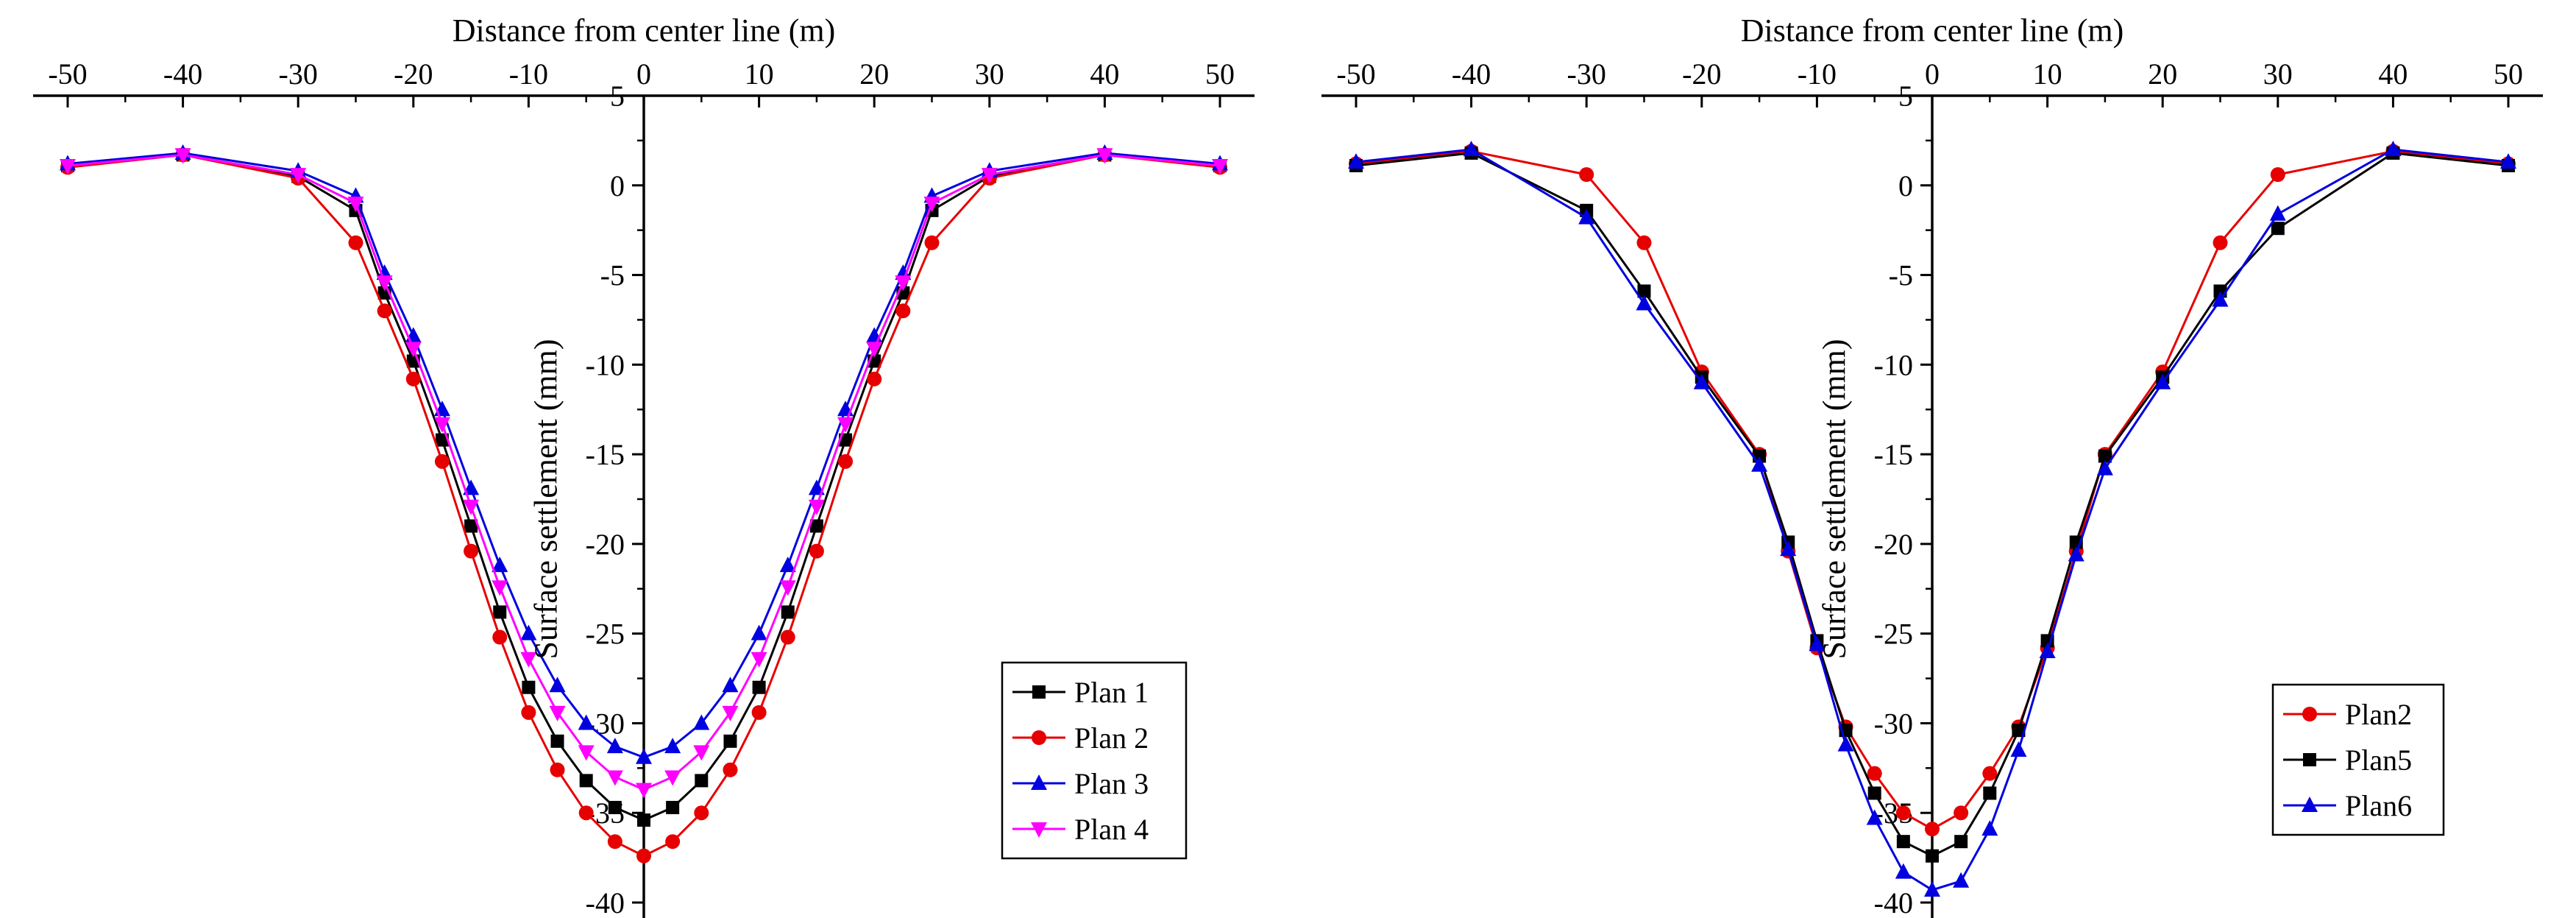  What do you see at coordinates (874, 74) in the screenshot?
I see `x-tick-label: 20` at bounding box center [874, 74].